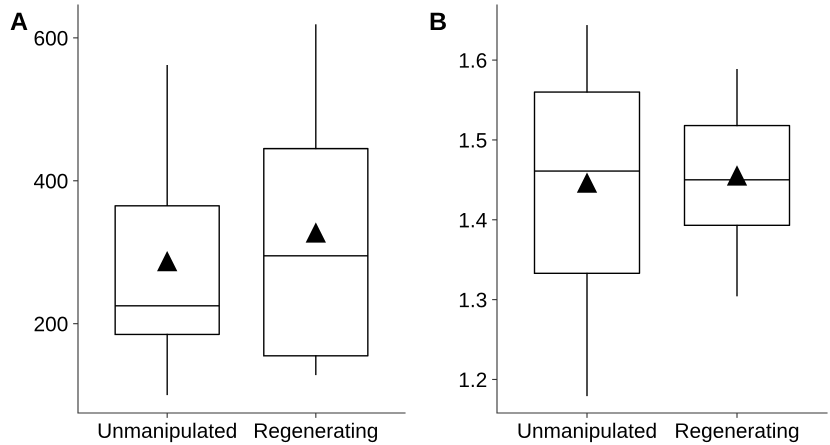 This screenshot has height=445, width=830. What do you see at coordinates (438, 21) in the screenshot?
I see `chart-title: B` at bounding box center [438, 21].